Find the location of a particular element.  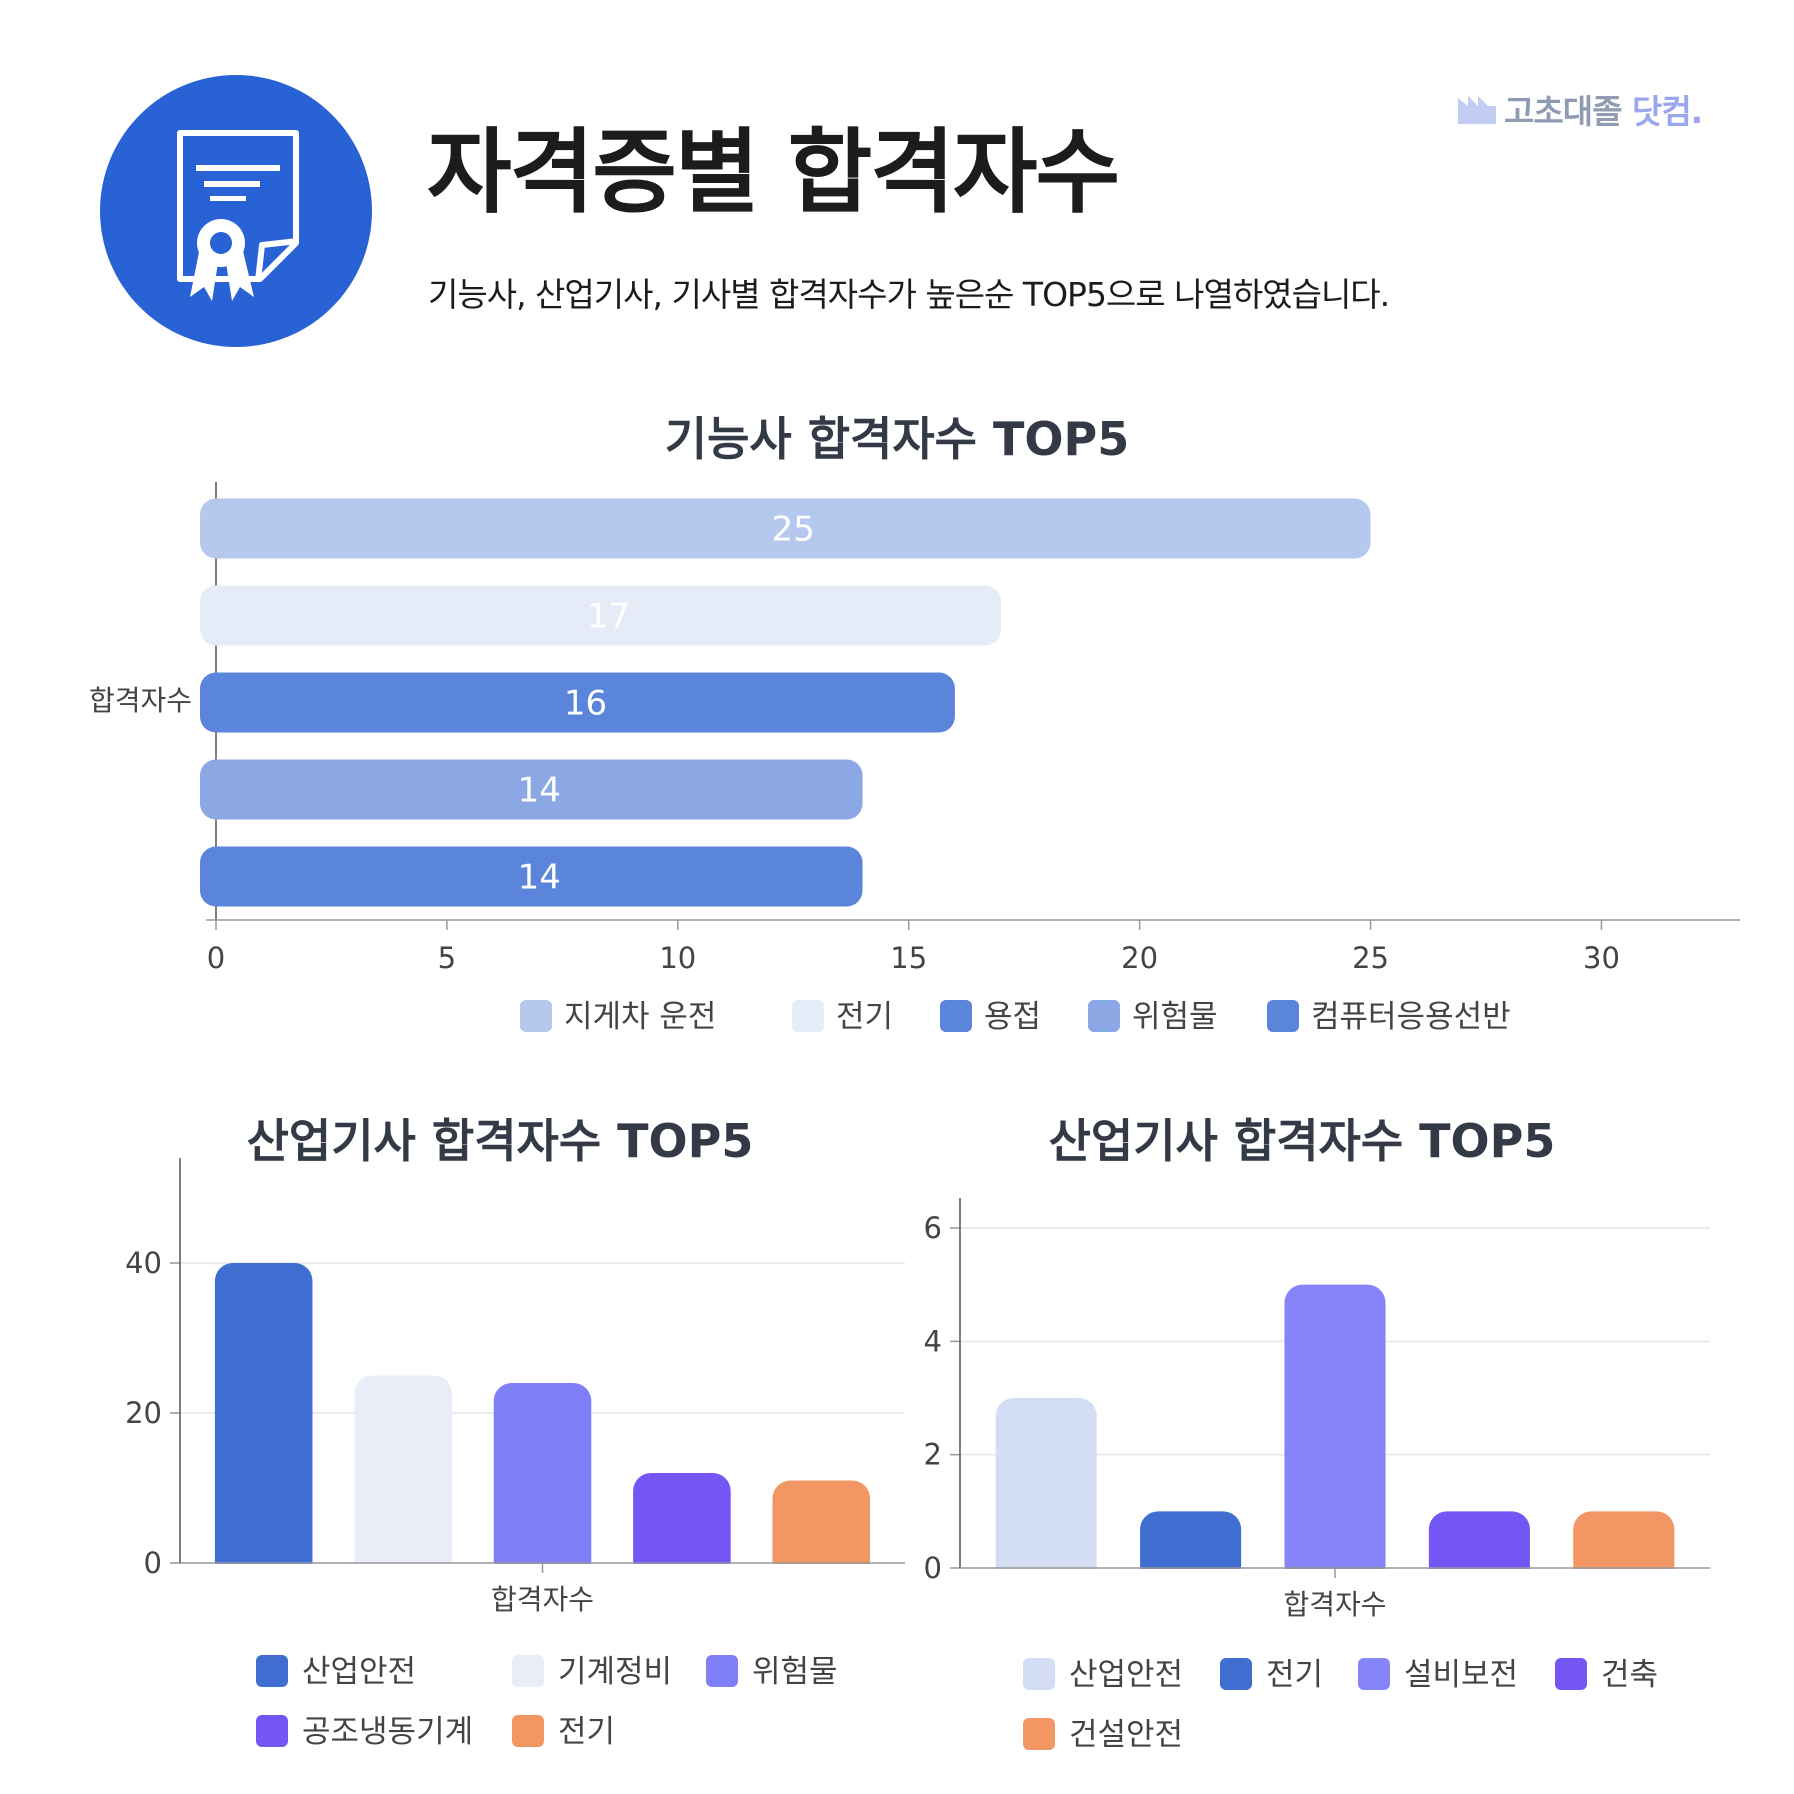

x-tick-label: 30 is located at coordinates (1601, 958).